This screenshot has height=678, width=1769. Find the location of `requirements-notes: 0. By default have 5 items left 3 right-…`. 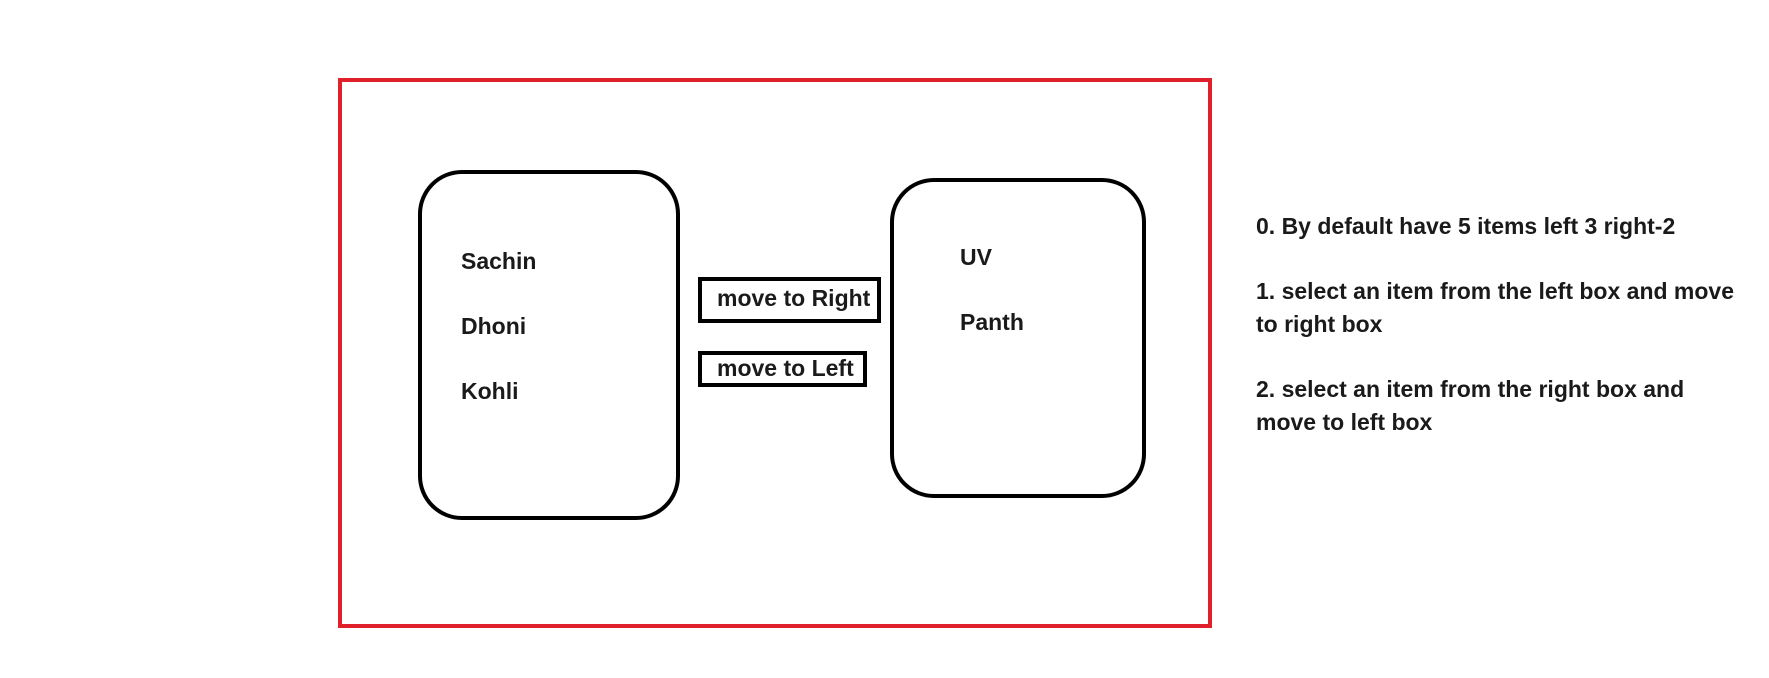

requirements-notes: 0. By default have 5 items left 3 right-… is located at coordinates (1496, 340).